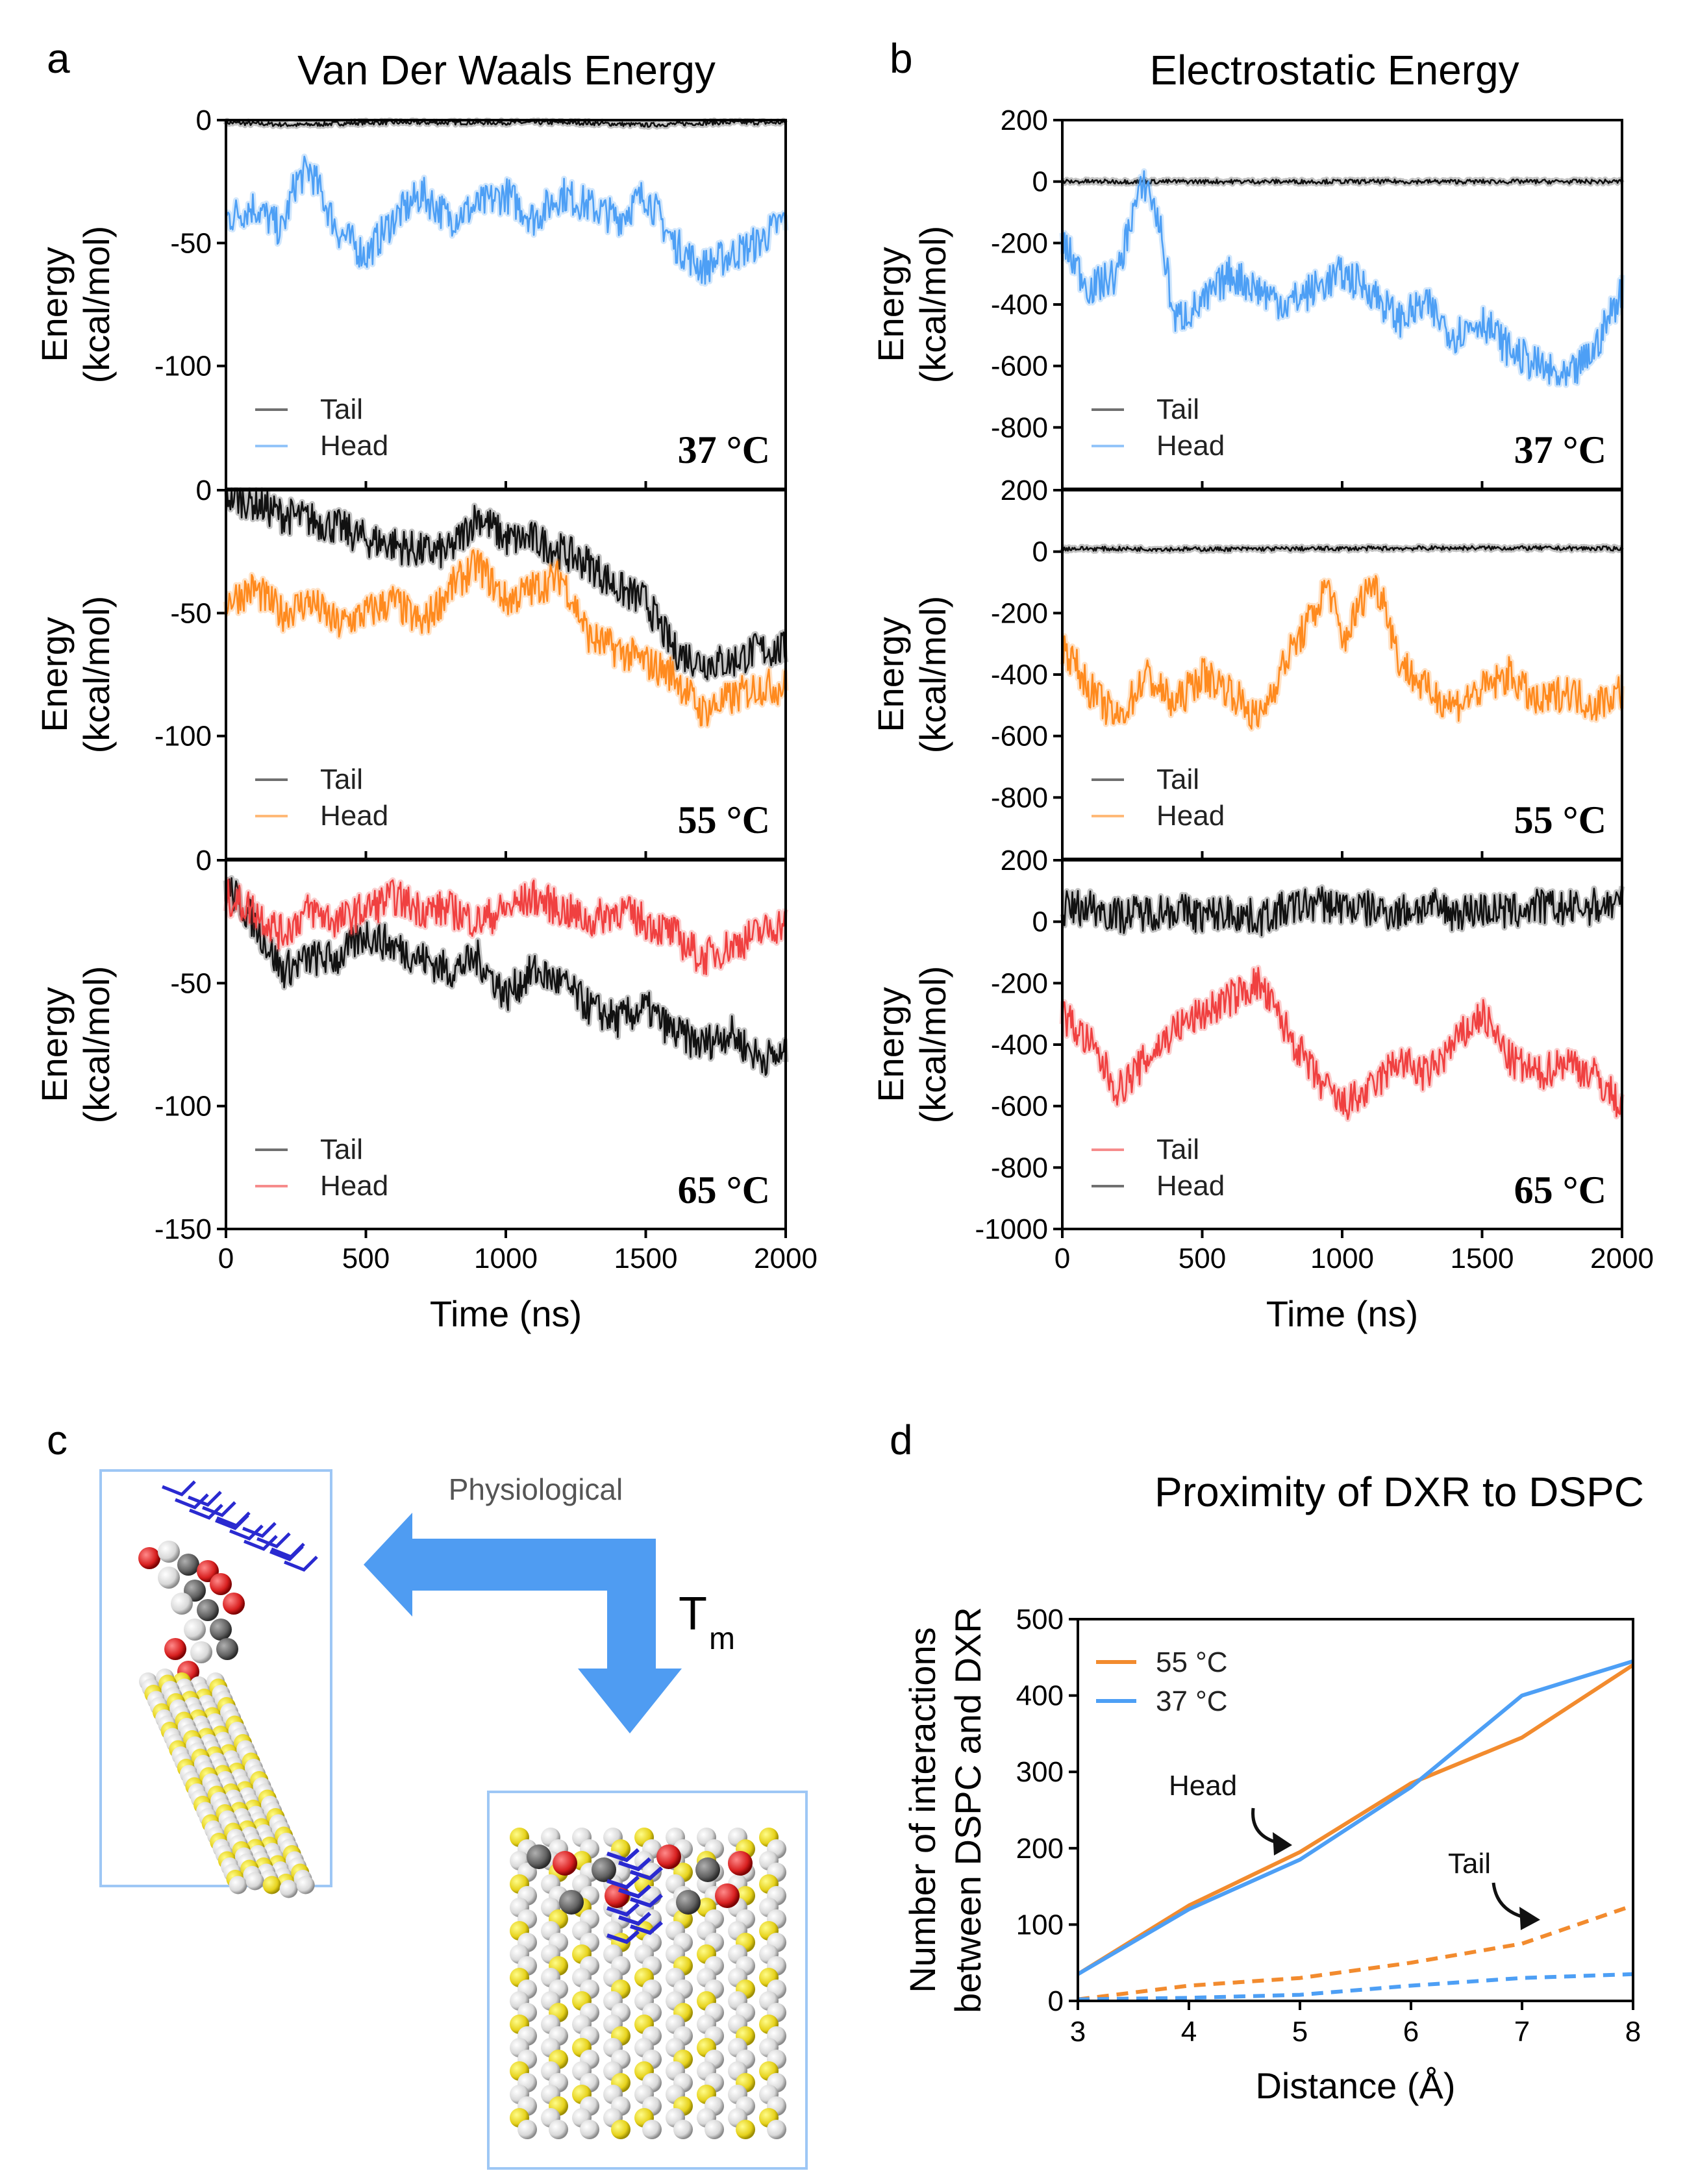 Image resolution: width=1685 pixels, height=2184 pixels. I want to click on subplot-55: 0 -50 -100 Tail Head 55 °C Energy (kcal/mol), so click(411, 668).